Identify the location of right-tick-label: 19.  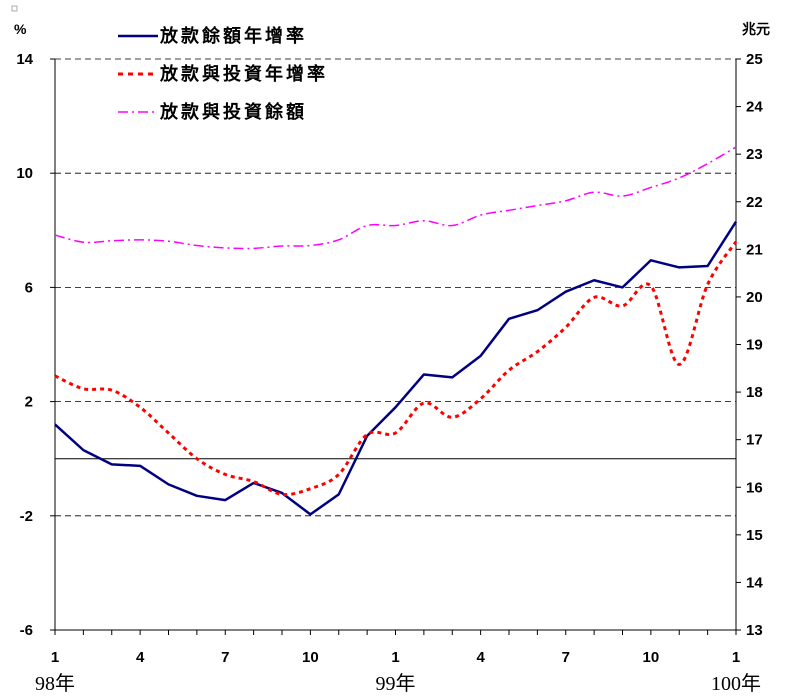
(754, 345).